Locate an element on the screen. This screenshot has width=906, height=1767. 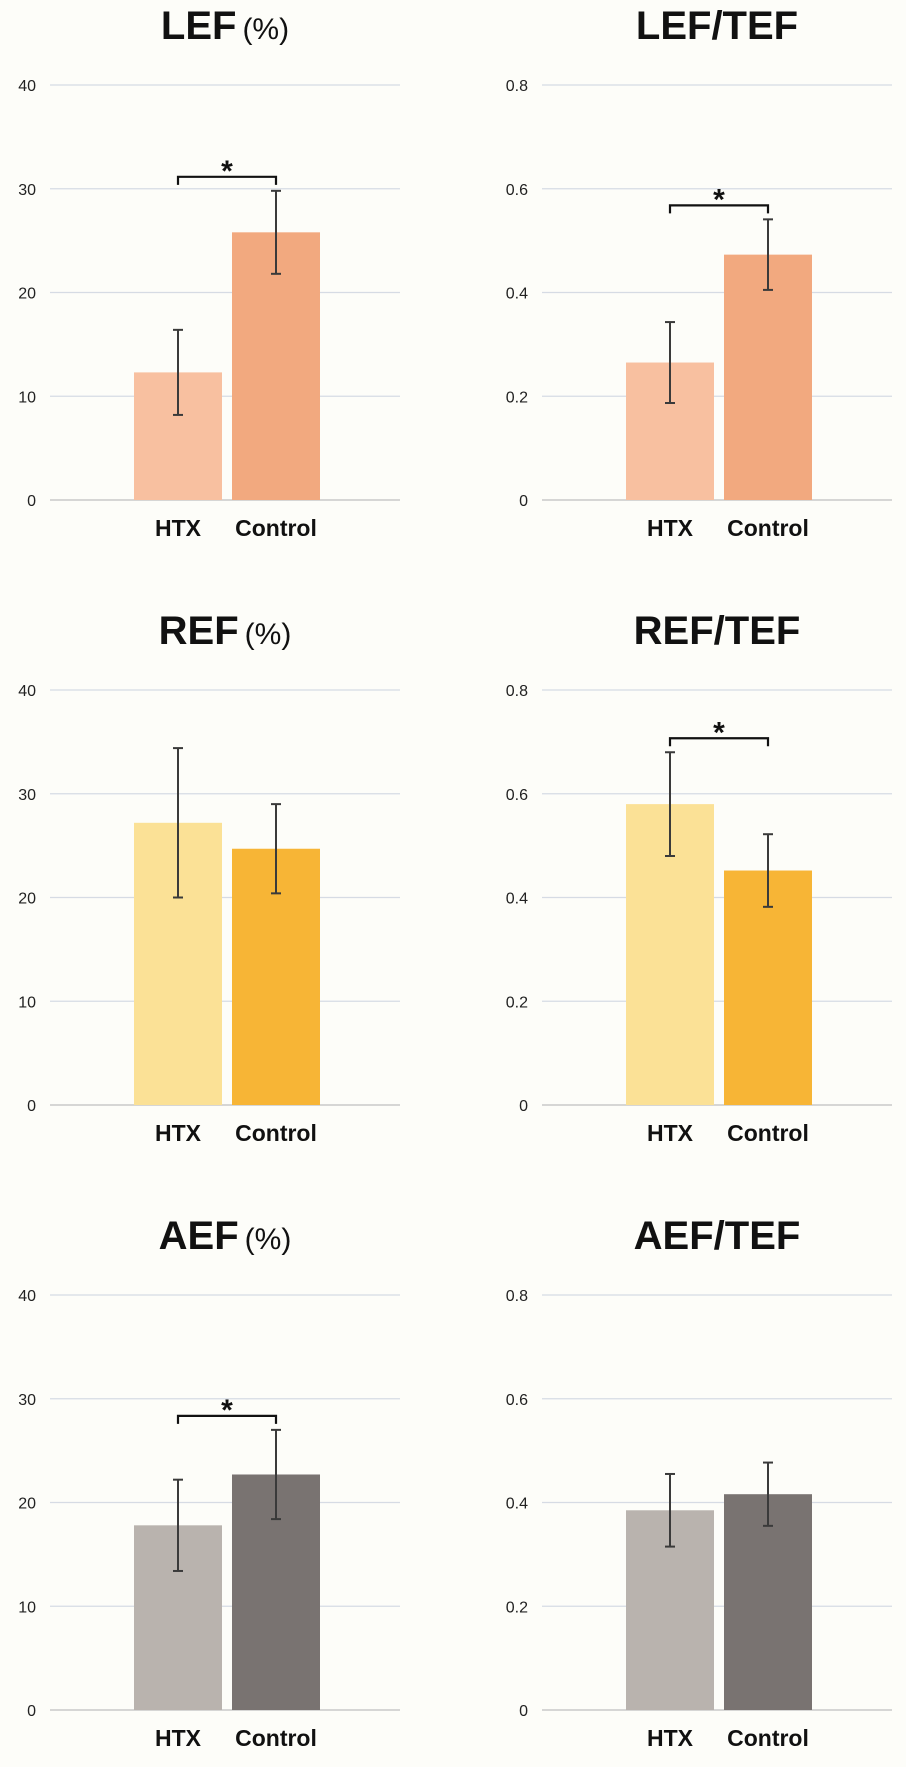
panel-title-text: REF is located at coordinates (198, 631).